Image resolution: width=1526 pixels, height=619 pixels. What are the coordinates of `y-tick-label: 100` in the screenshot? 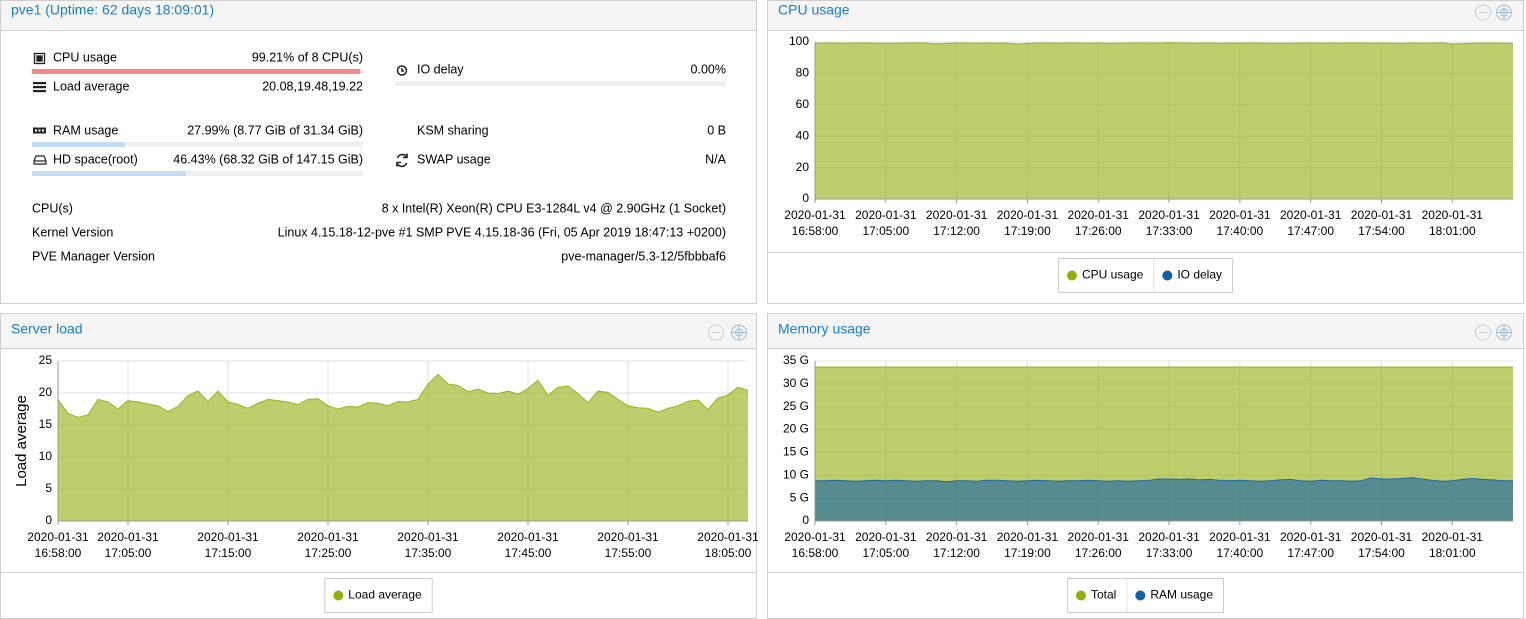 It's located at (799, 41).